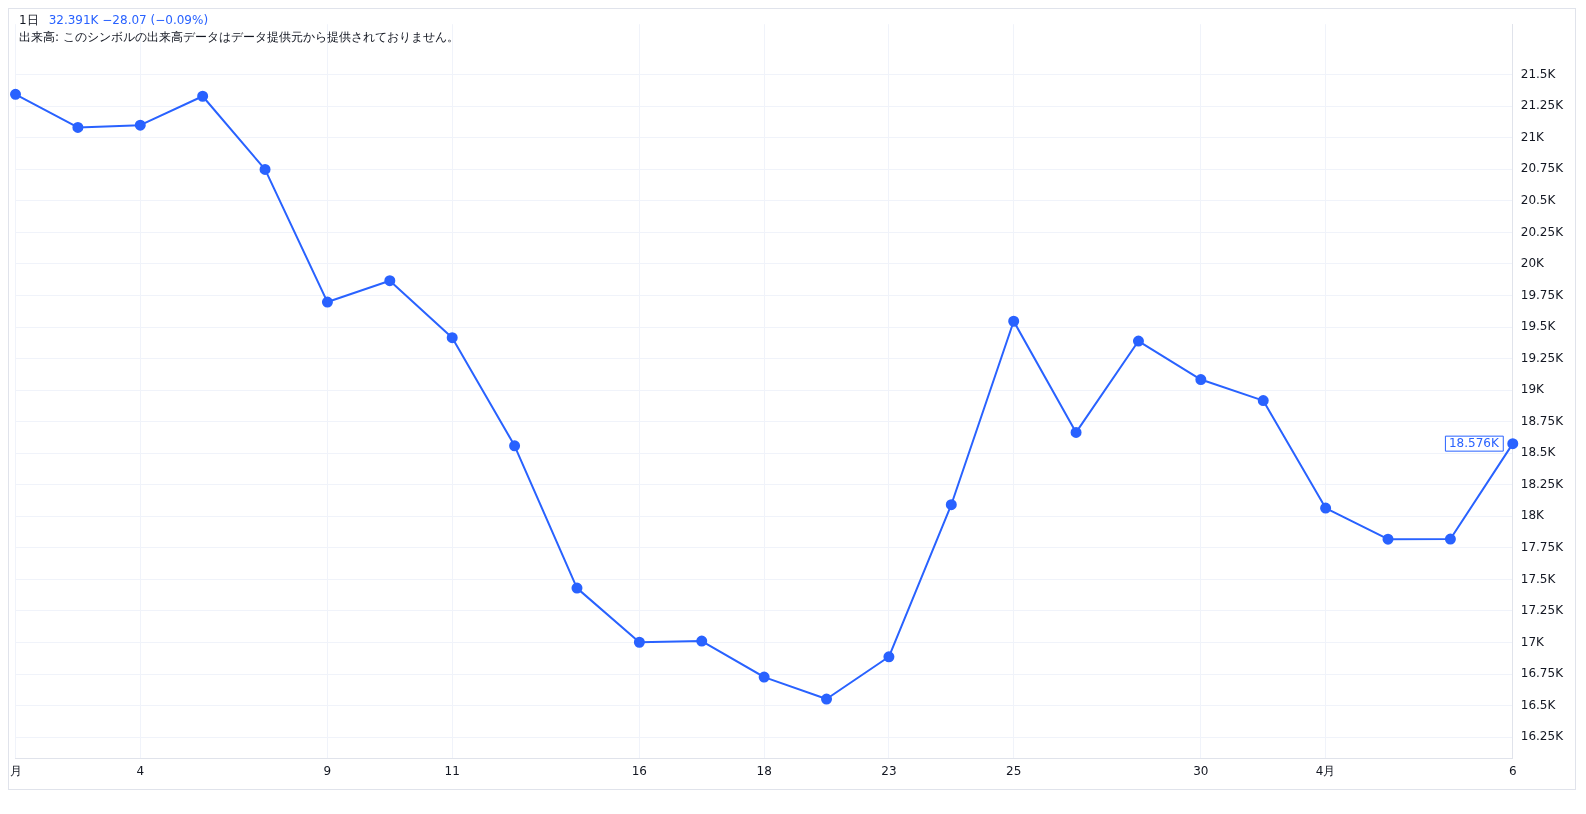 Image resolution: width=1586 pixels, height=814 pixels. Describe the element at coordinates (327, 770) in the screenshot. I see `x-tick-label: 9` at that location.